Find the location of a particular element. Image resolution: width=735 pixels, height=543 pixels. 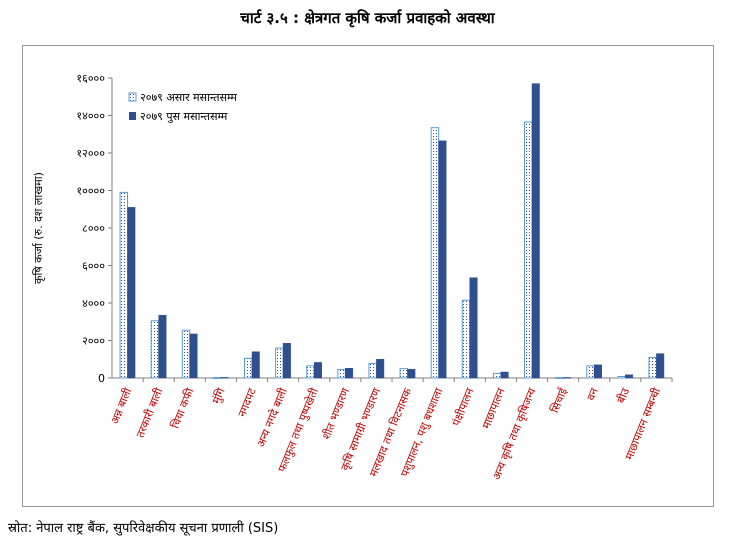

x-category-label: बीउ is located at coordinates (623, 395).